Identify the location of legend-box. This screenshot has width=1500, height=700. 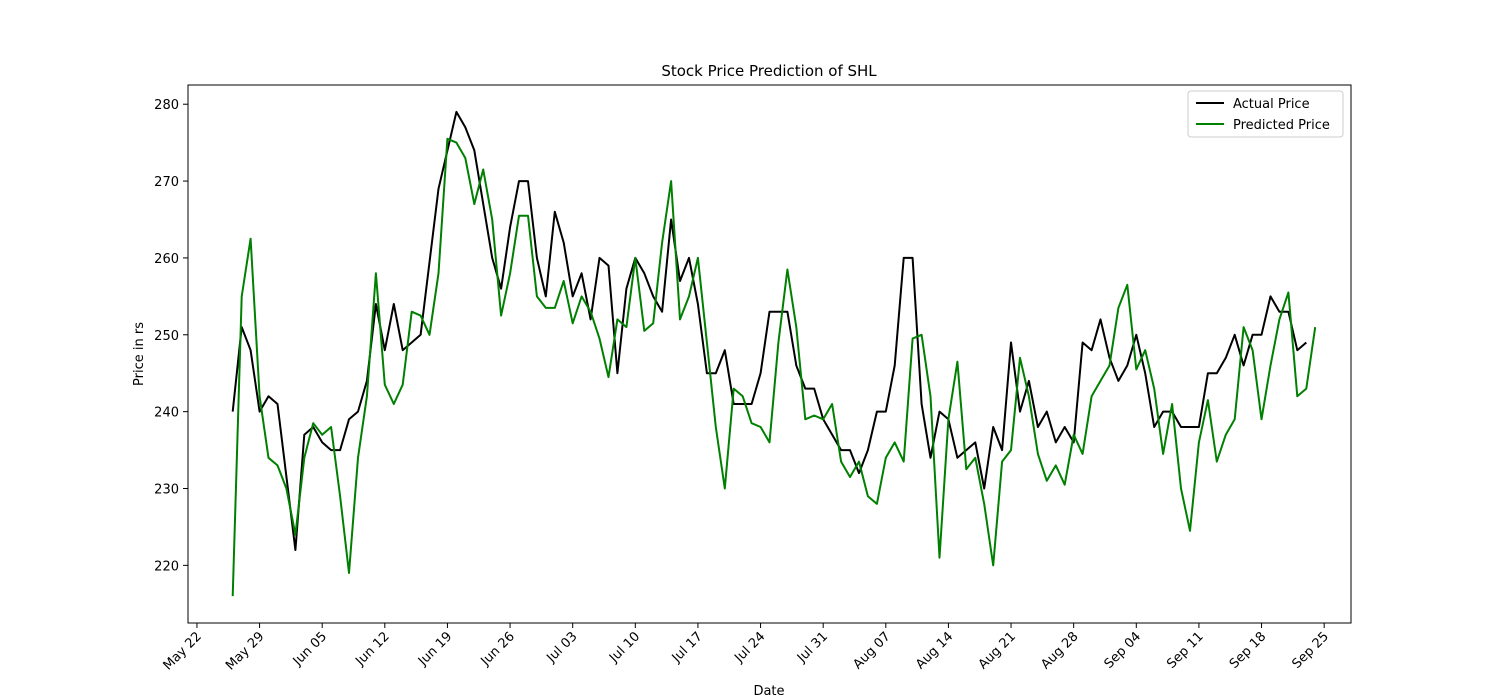
(1265, 114).